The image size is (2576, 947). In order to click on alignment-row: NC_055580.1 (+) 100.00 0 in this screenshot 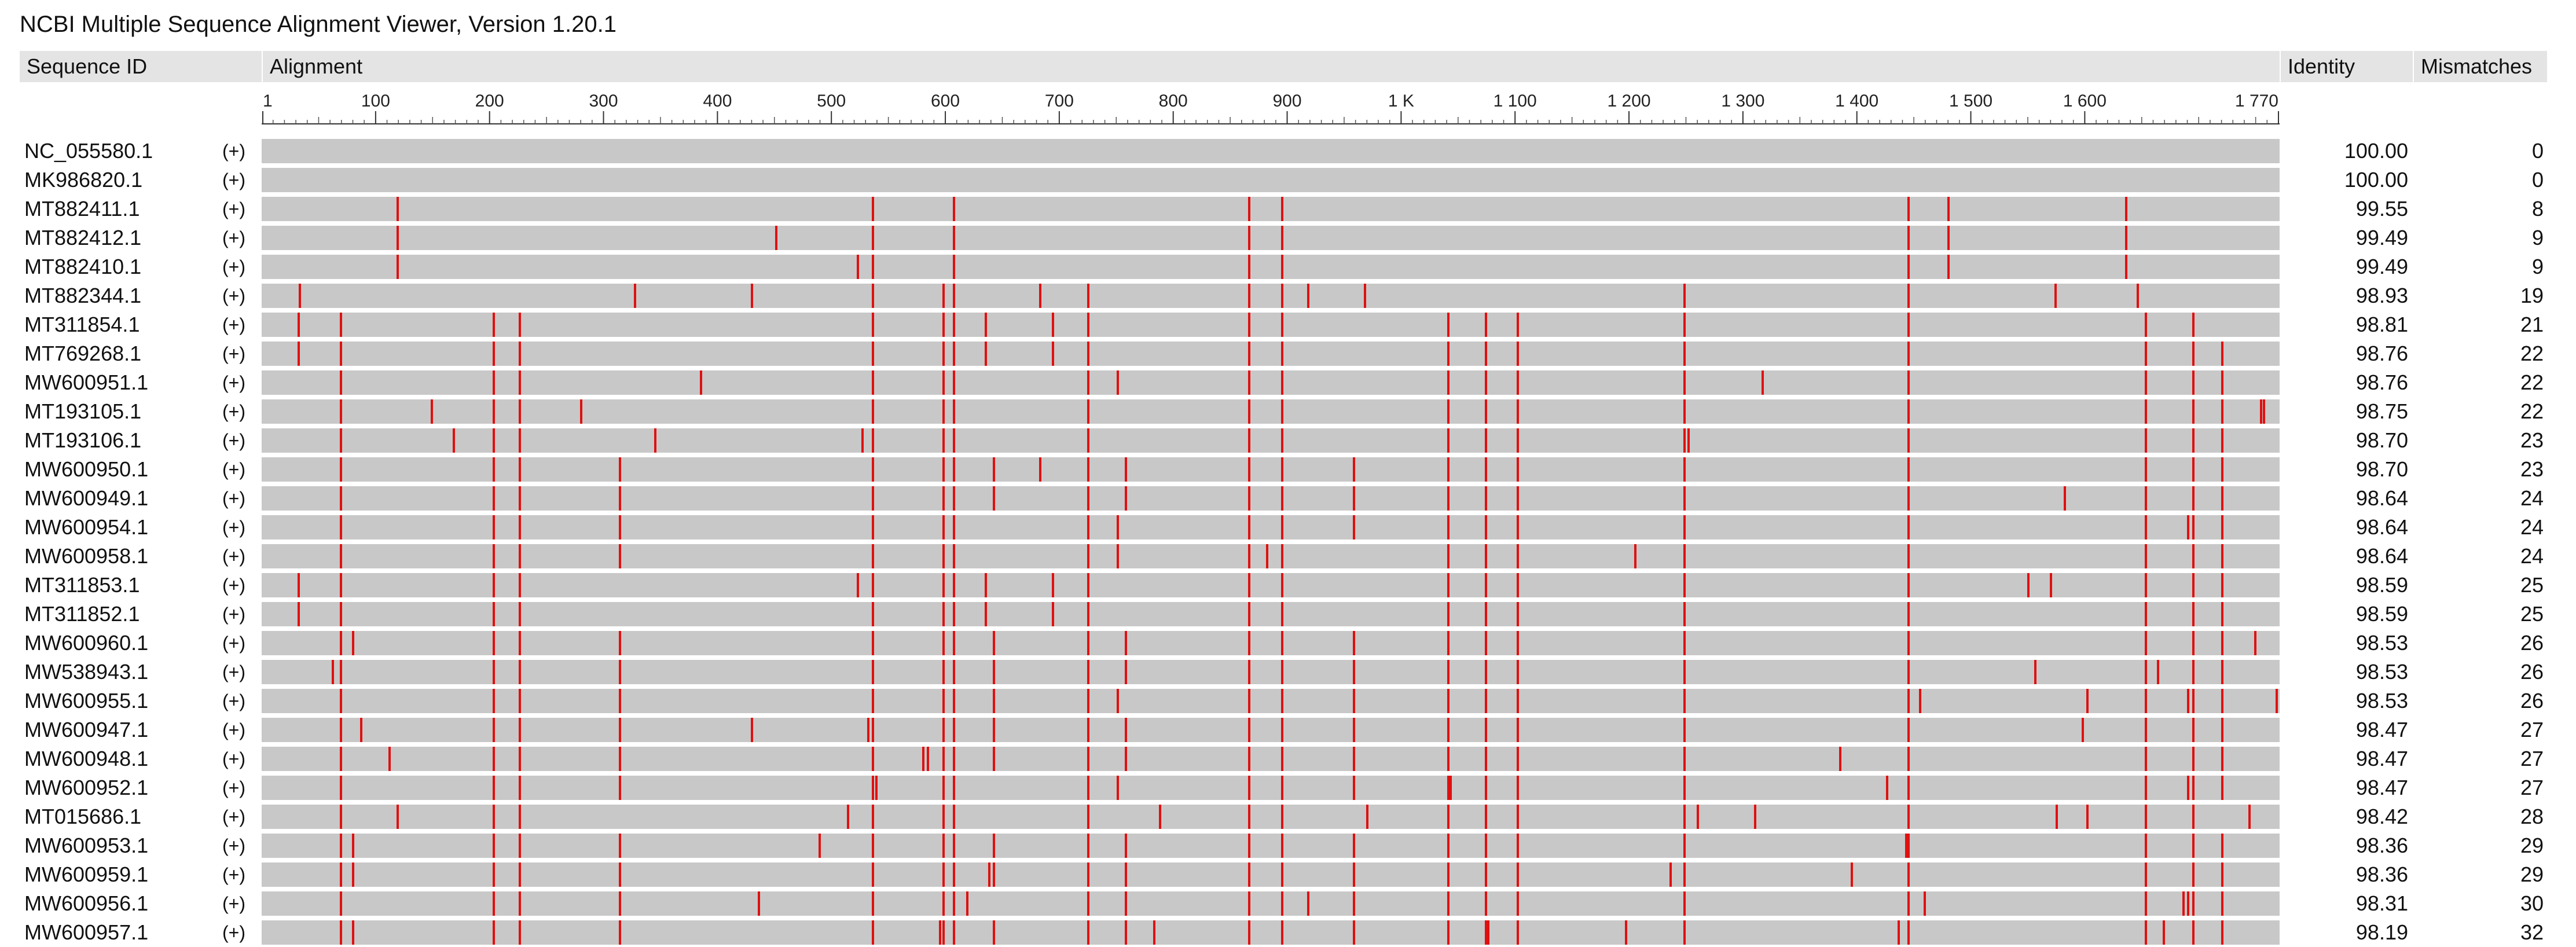, I will do `click(1288, 151)`.